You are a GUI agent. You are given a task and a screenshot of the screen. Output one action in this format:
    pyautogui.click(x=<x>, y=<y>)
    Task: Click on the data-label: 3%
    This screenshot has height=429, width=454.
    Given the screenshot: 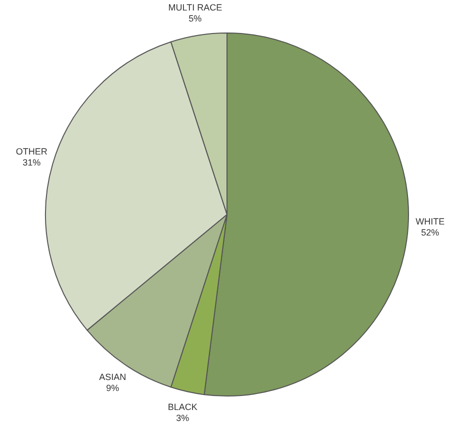 What is the action you would take?
    pyautogui.click(x=183, y=418)
    